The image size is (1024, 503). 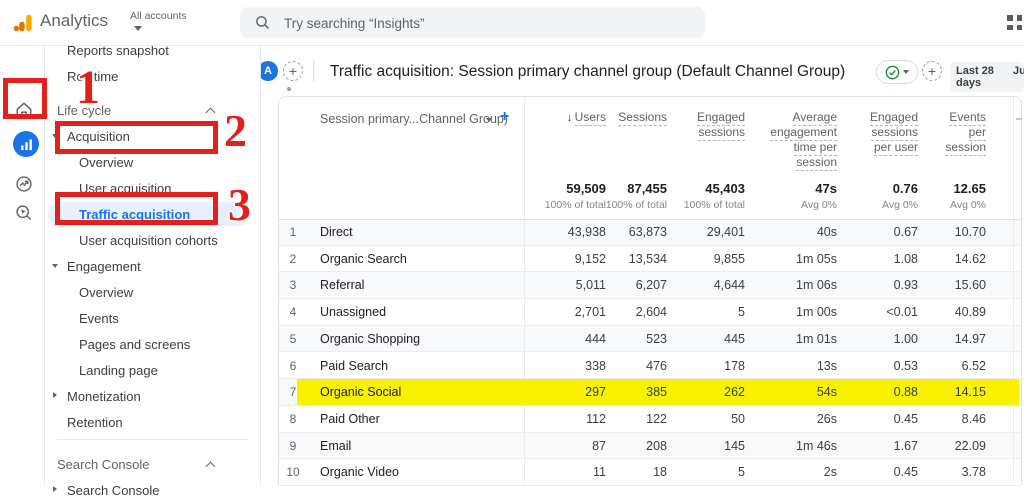 I want to click on sidebar-item-pages-and-screens: Pages and screens, so click(x=152, y=344).